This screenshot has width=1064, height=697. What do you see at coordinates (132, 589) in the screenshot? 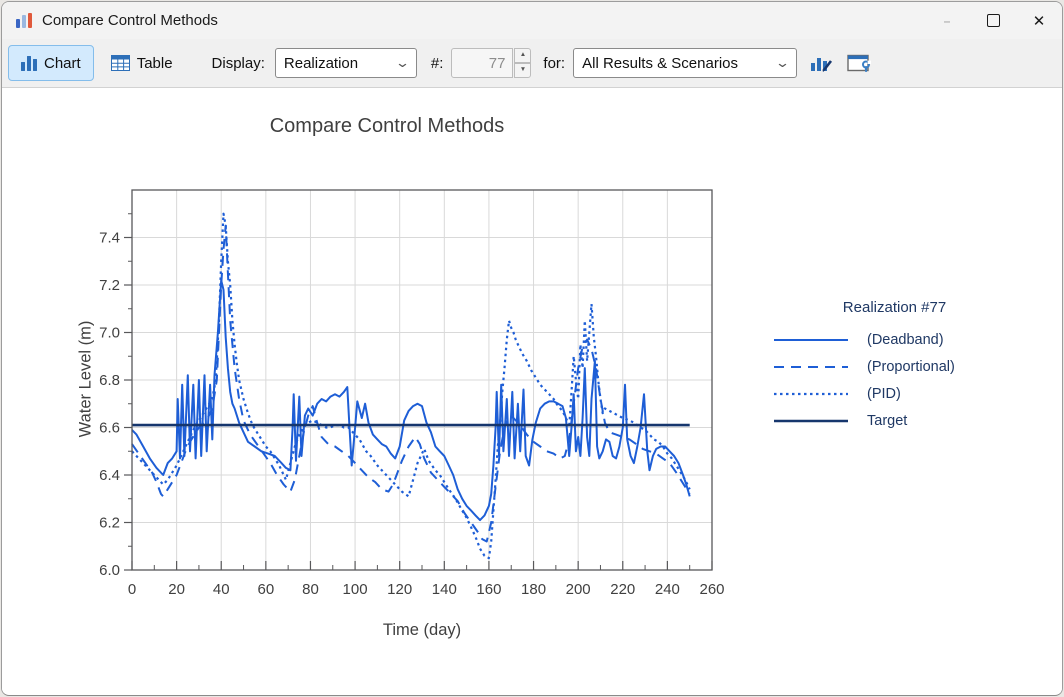
I see `svg-text: 0` at bounding box center [132, 589].